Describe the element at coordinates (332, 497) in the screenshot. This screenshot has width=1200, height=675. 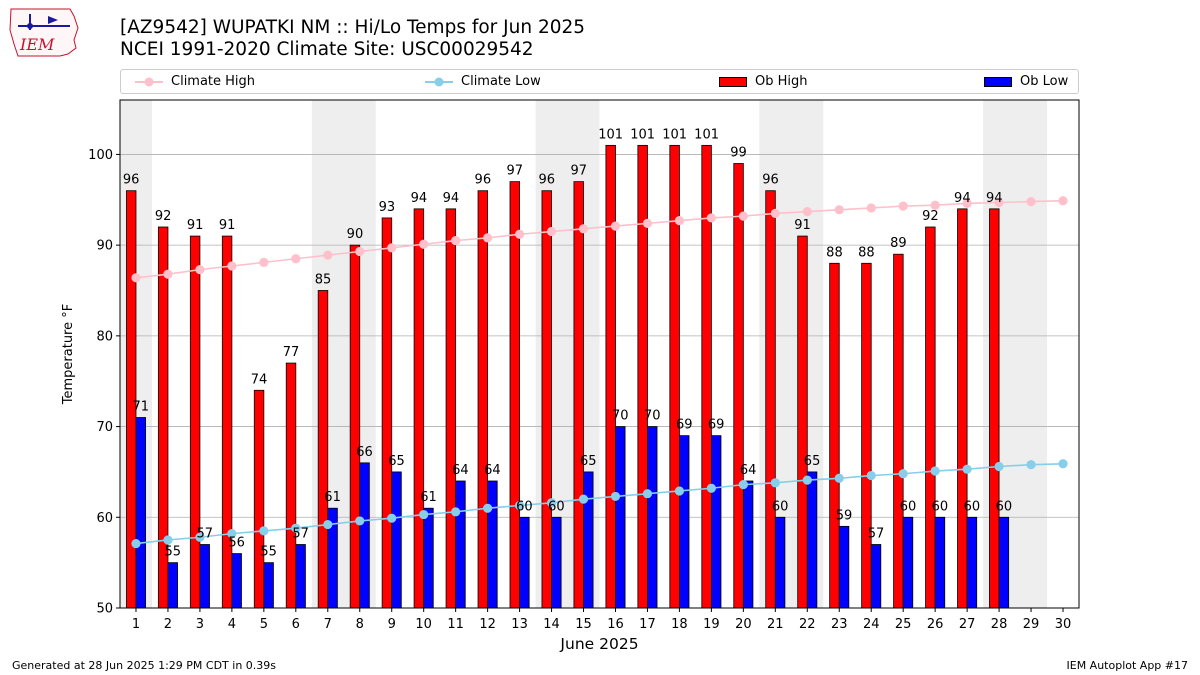
I see `ob-low-label: 61` at that location.